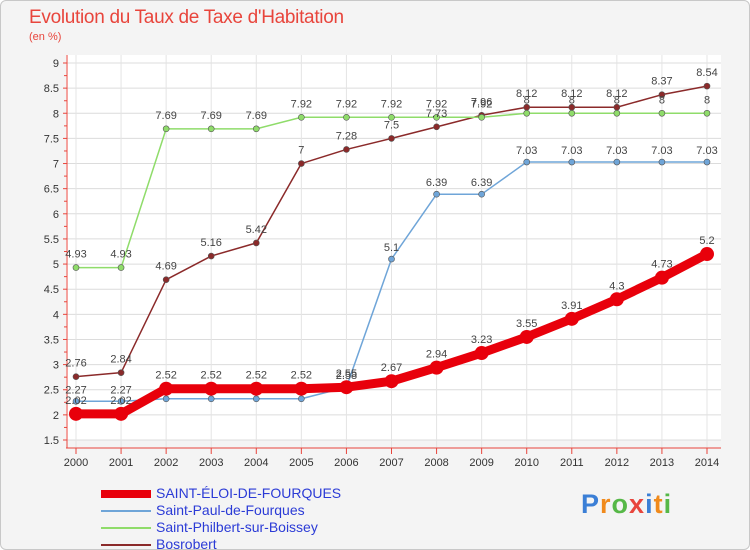  I want to click on y-tick-label: 2.5, so click(51, 391).